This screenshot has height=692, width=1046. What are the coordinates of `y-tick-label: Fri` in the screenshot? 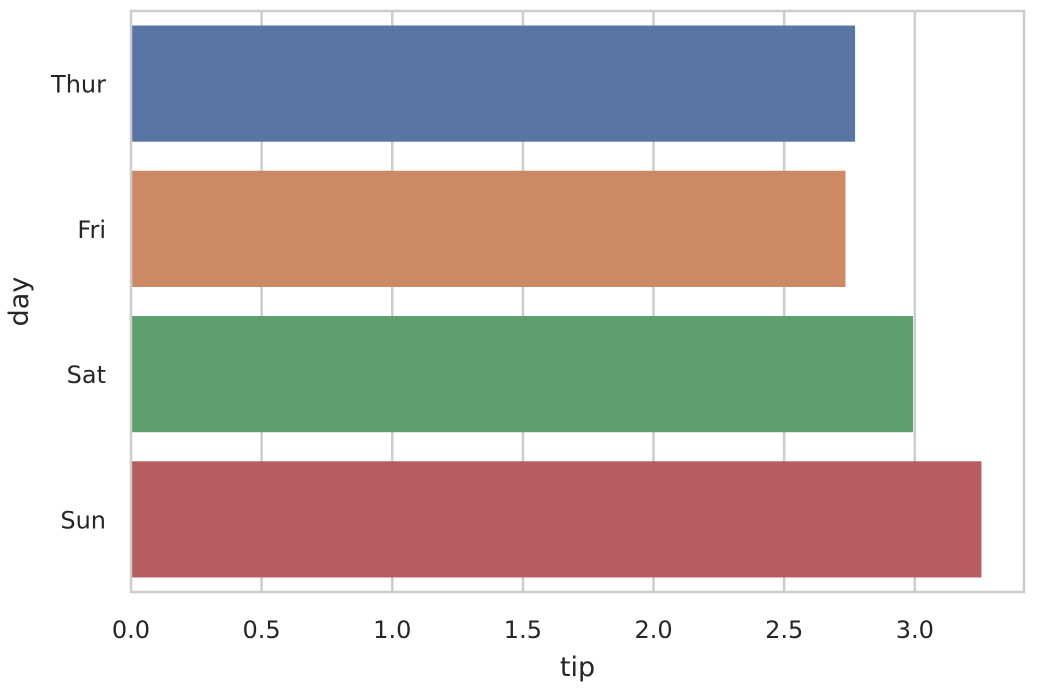 It's located at (91, 230).